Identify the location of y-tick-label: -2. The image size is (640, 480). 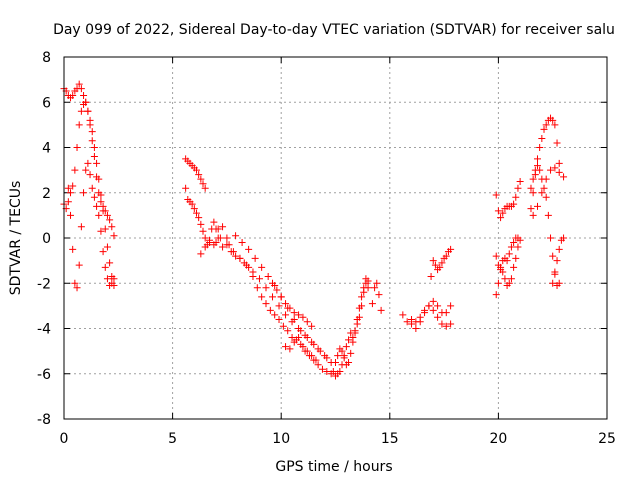
(44, 284).